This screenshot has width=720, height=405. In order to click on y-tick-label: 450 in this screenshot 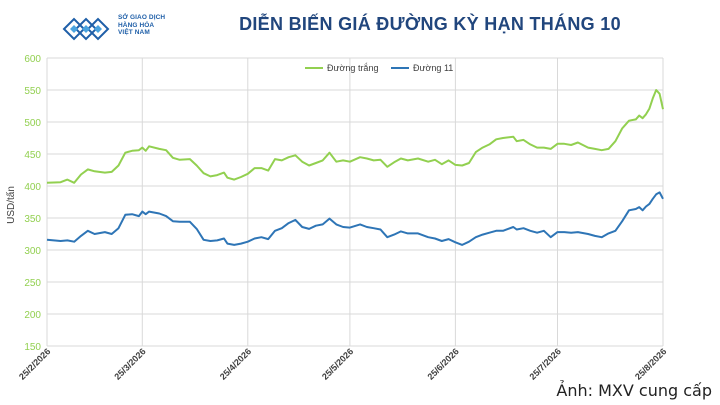, I will do `click(32, 155)`.